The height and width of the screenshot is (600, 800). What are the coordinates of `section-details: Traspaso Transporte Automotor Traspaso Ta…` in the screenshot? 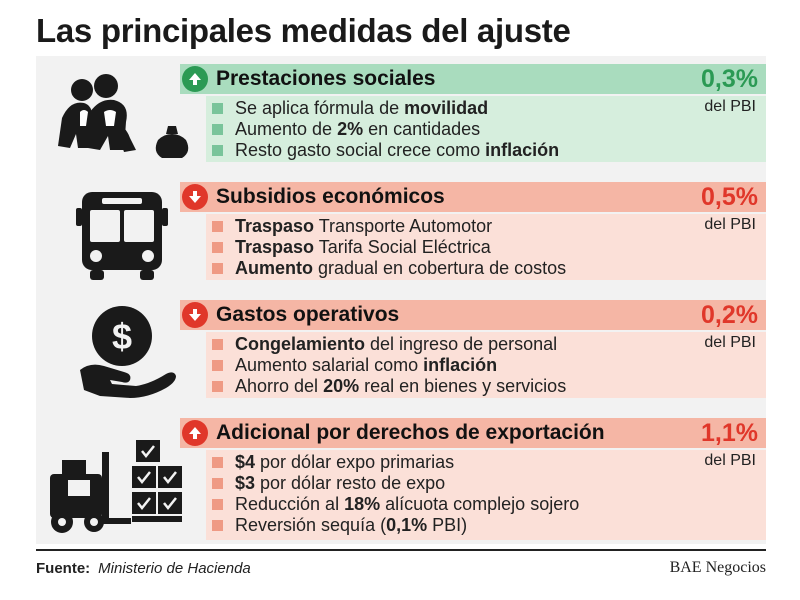 It's located at (486, 247).